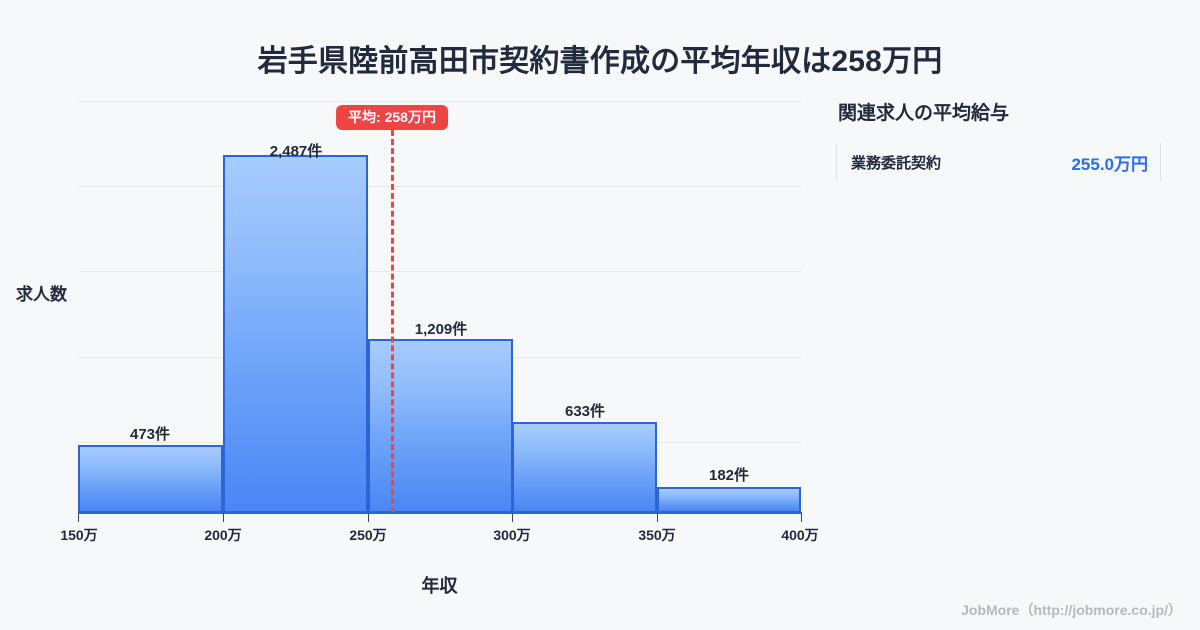 The image size is (1200, 630). What do you see at coordinates (223, 535) in the screenshot?
I see `x-tick-label-200: 200万` at bounding box center [223, 535].